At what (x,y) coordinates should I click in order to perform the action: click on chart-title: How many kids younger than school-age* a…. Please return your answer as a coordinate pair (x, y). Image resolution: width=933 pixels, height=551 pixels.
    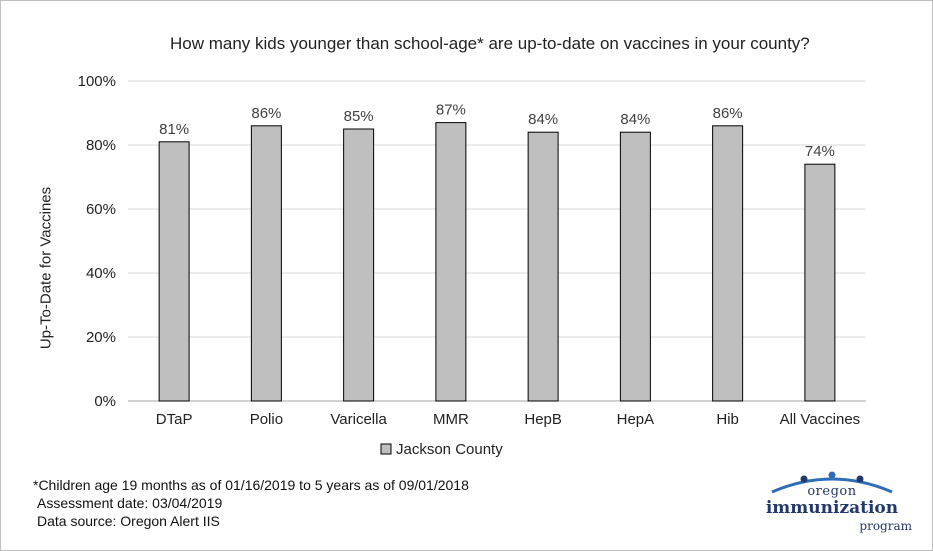
    Looking at the image, I should click on (490, 43).